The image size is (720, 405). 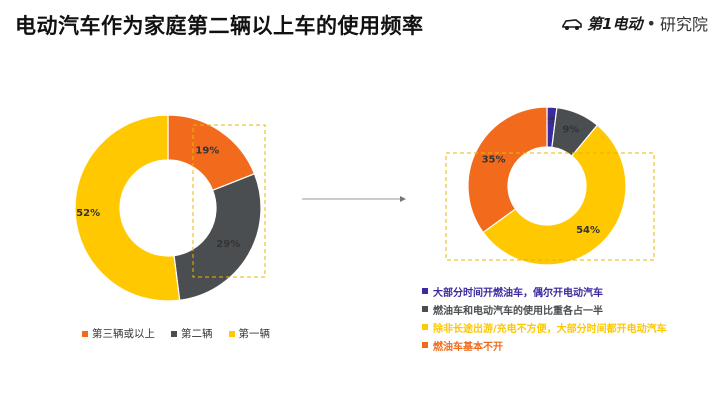 What do you see at coordinates (683, 24) in the screenshot?
I see `logo-institute: 研究院` at bounding box center [683, 24].